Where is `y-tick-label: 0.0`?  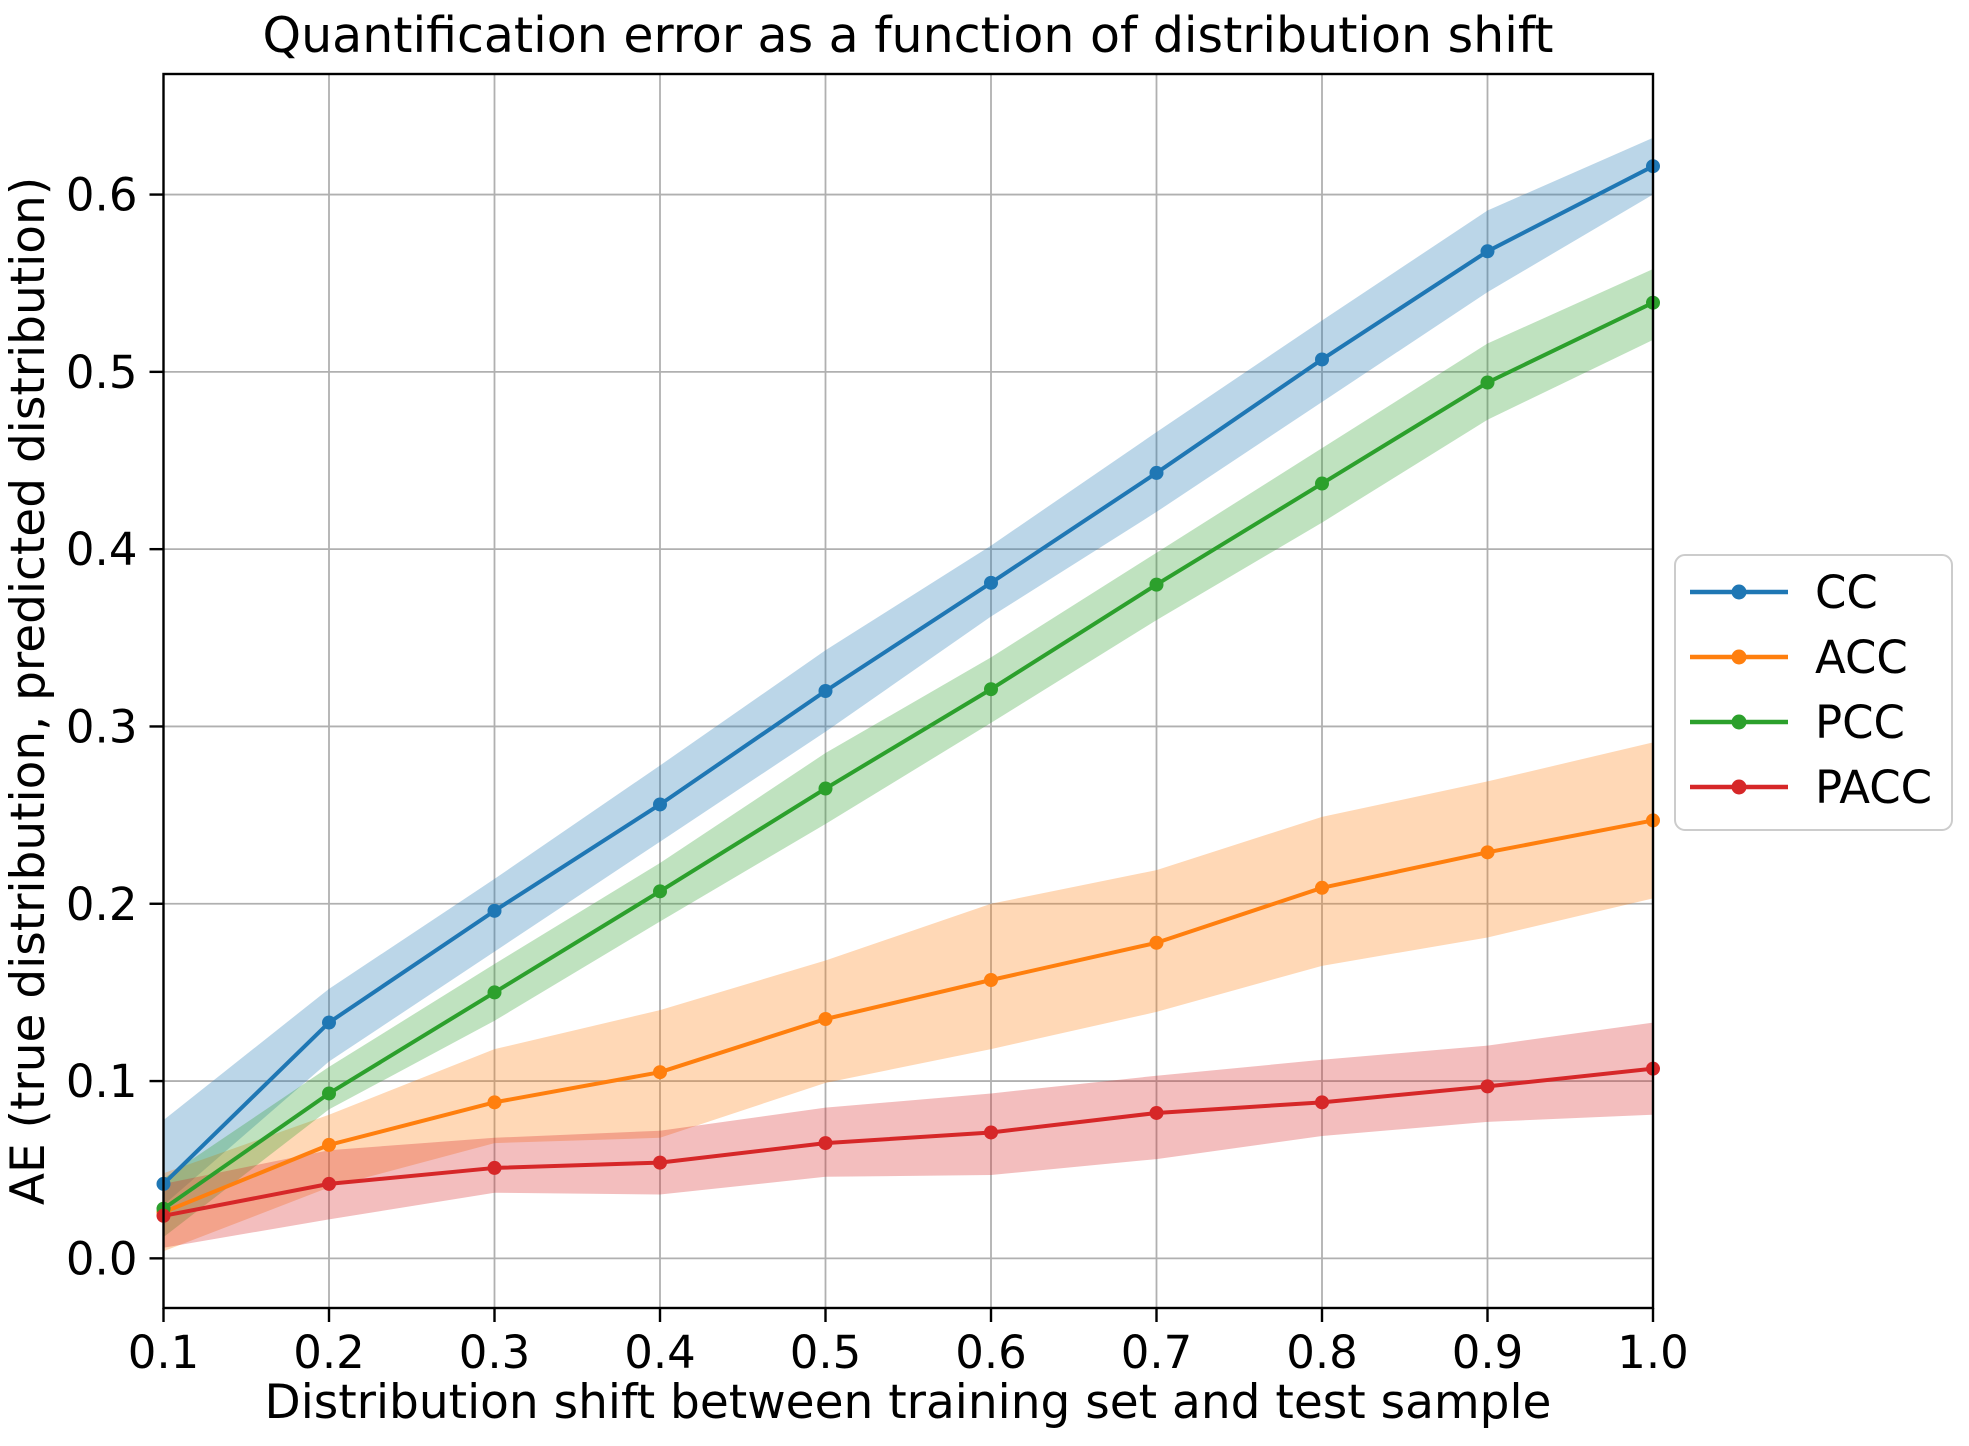
y-tick-label: 0.0 is located at coordinates (102, 1258).